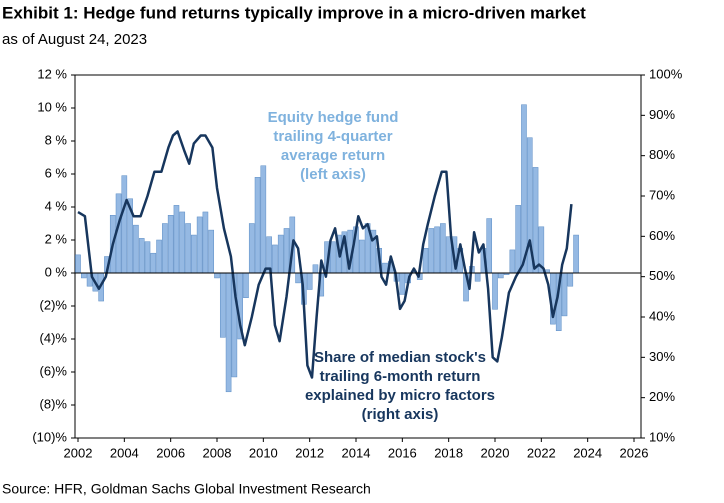 The image size is (724, 503). I want to click on y2-tick-label: 60%, so click(662, 235).